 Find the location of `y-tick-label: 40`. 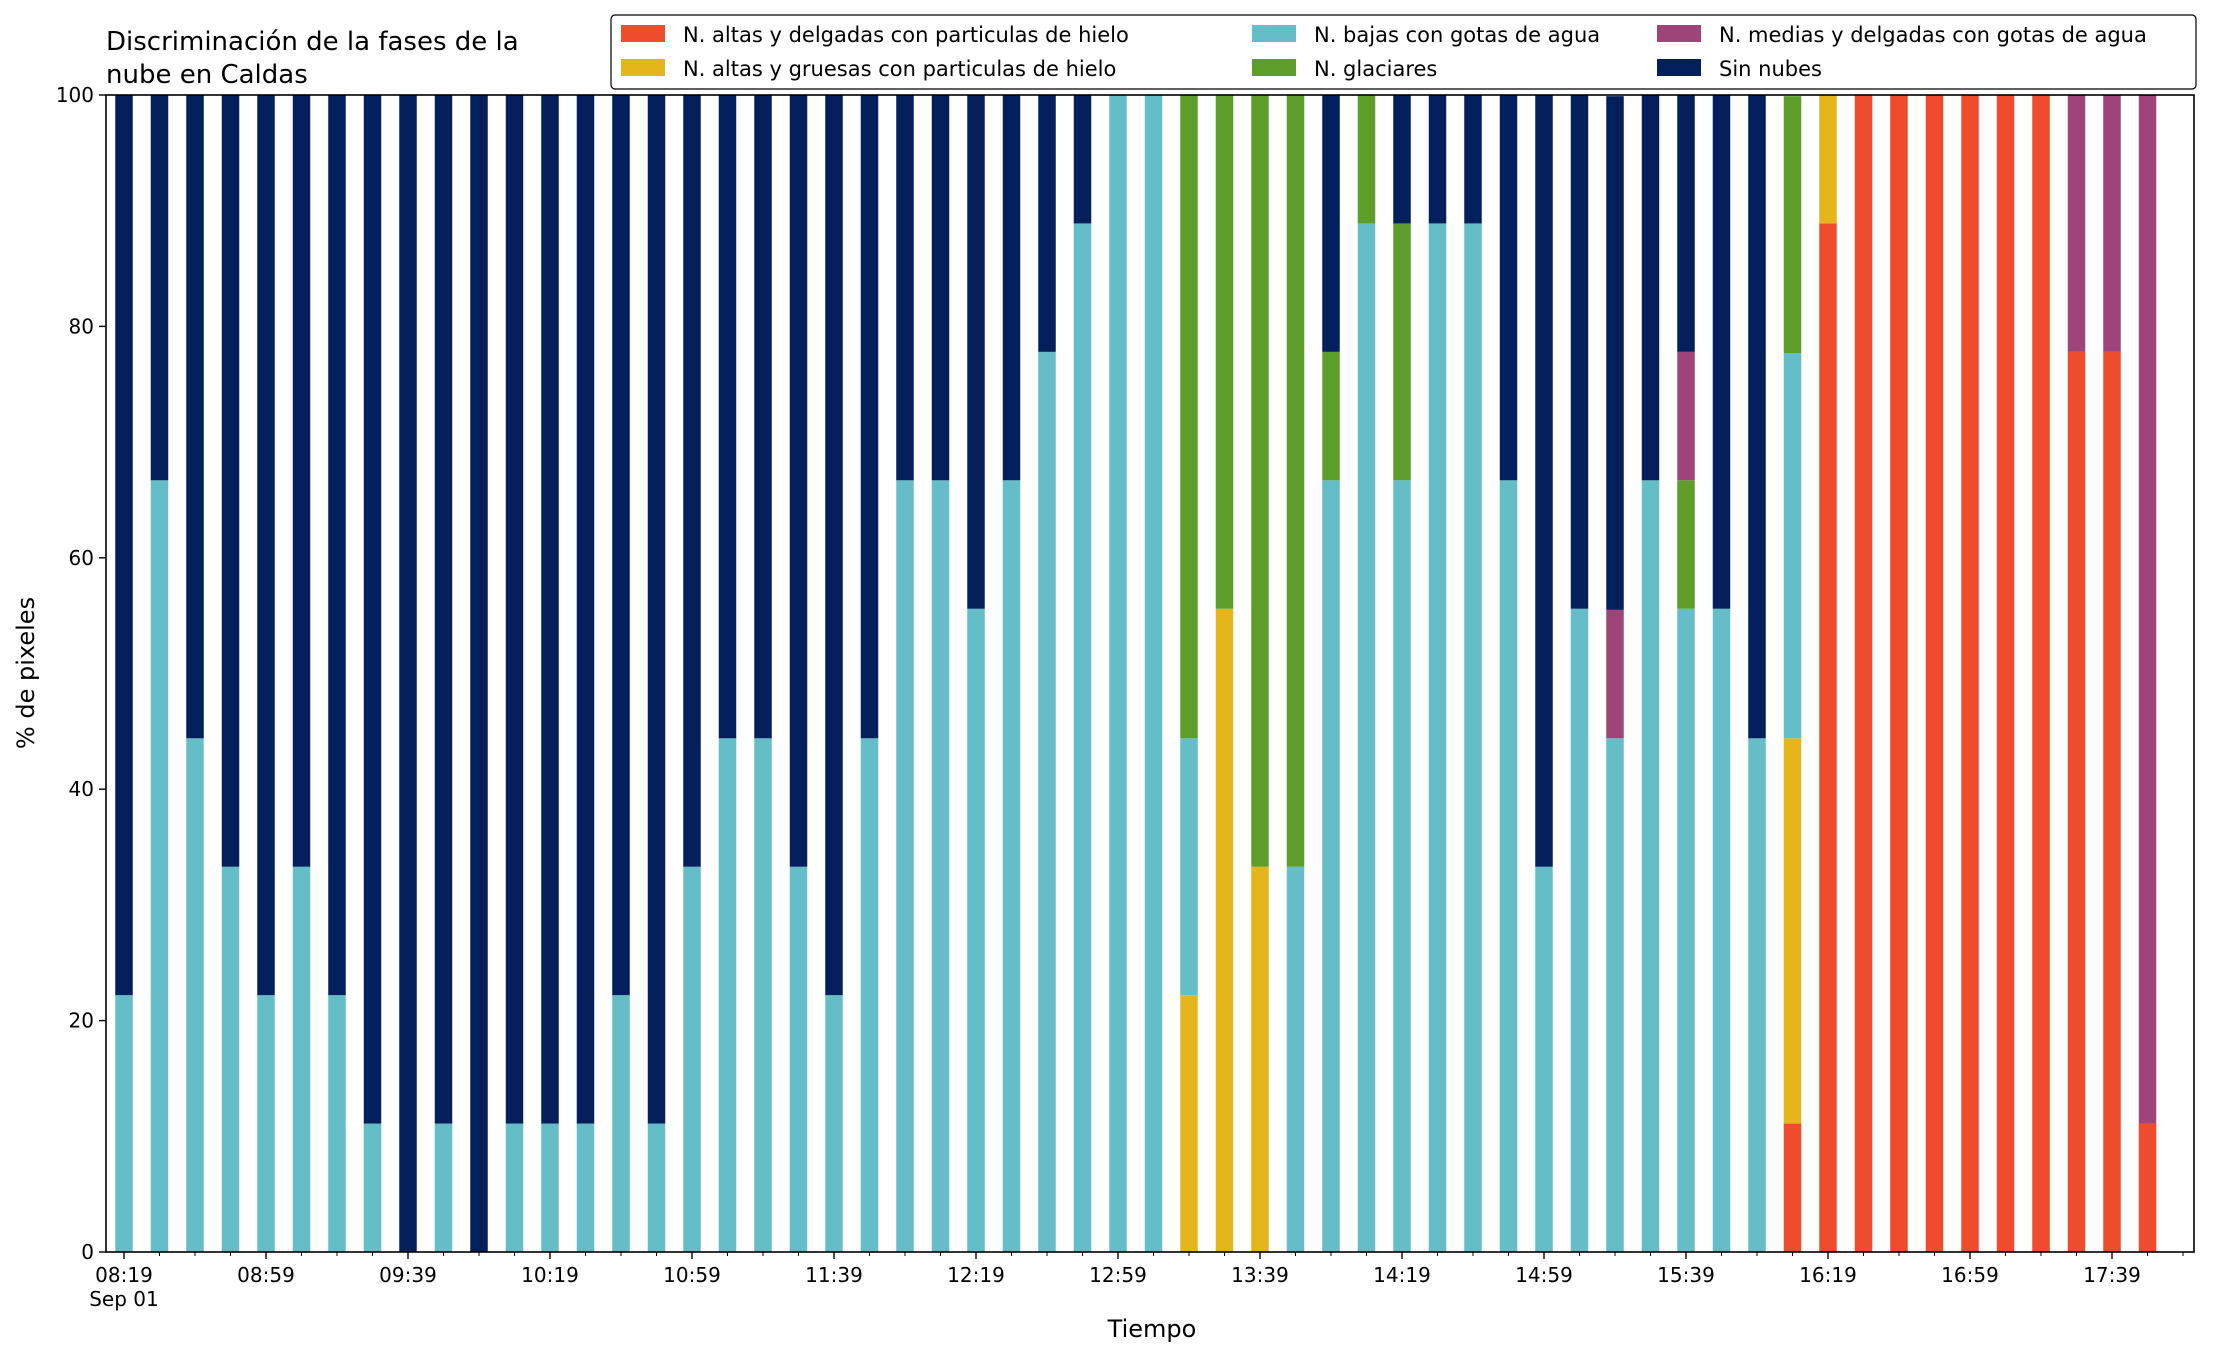

y-tick-label: 40 is located at coordinates (81, 789).